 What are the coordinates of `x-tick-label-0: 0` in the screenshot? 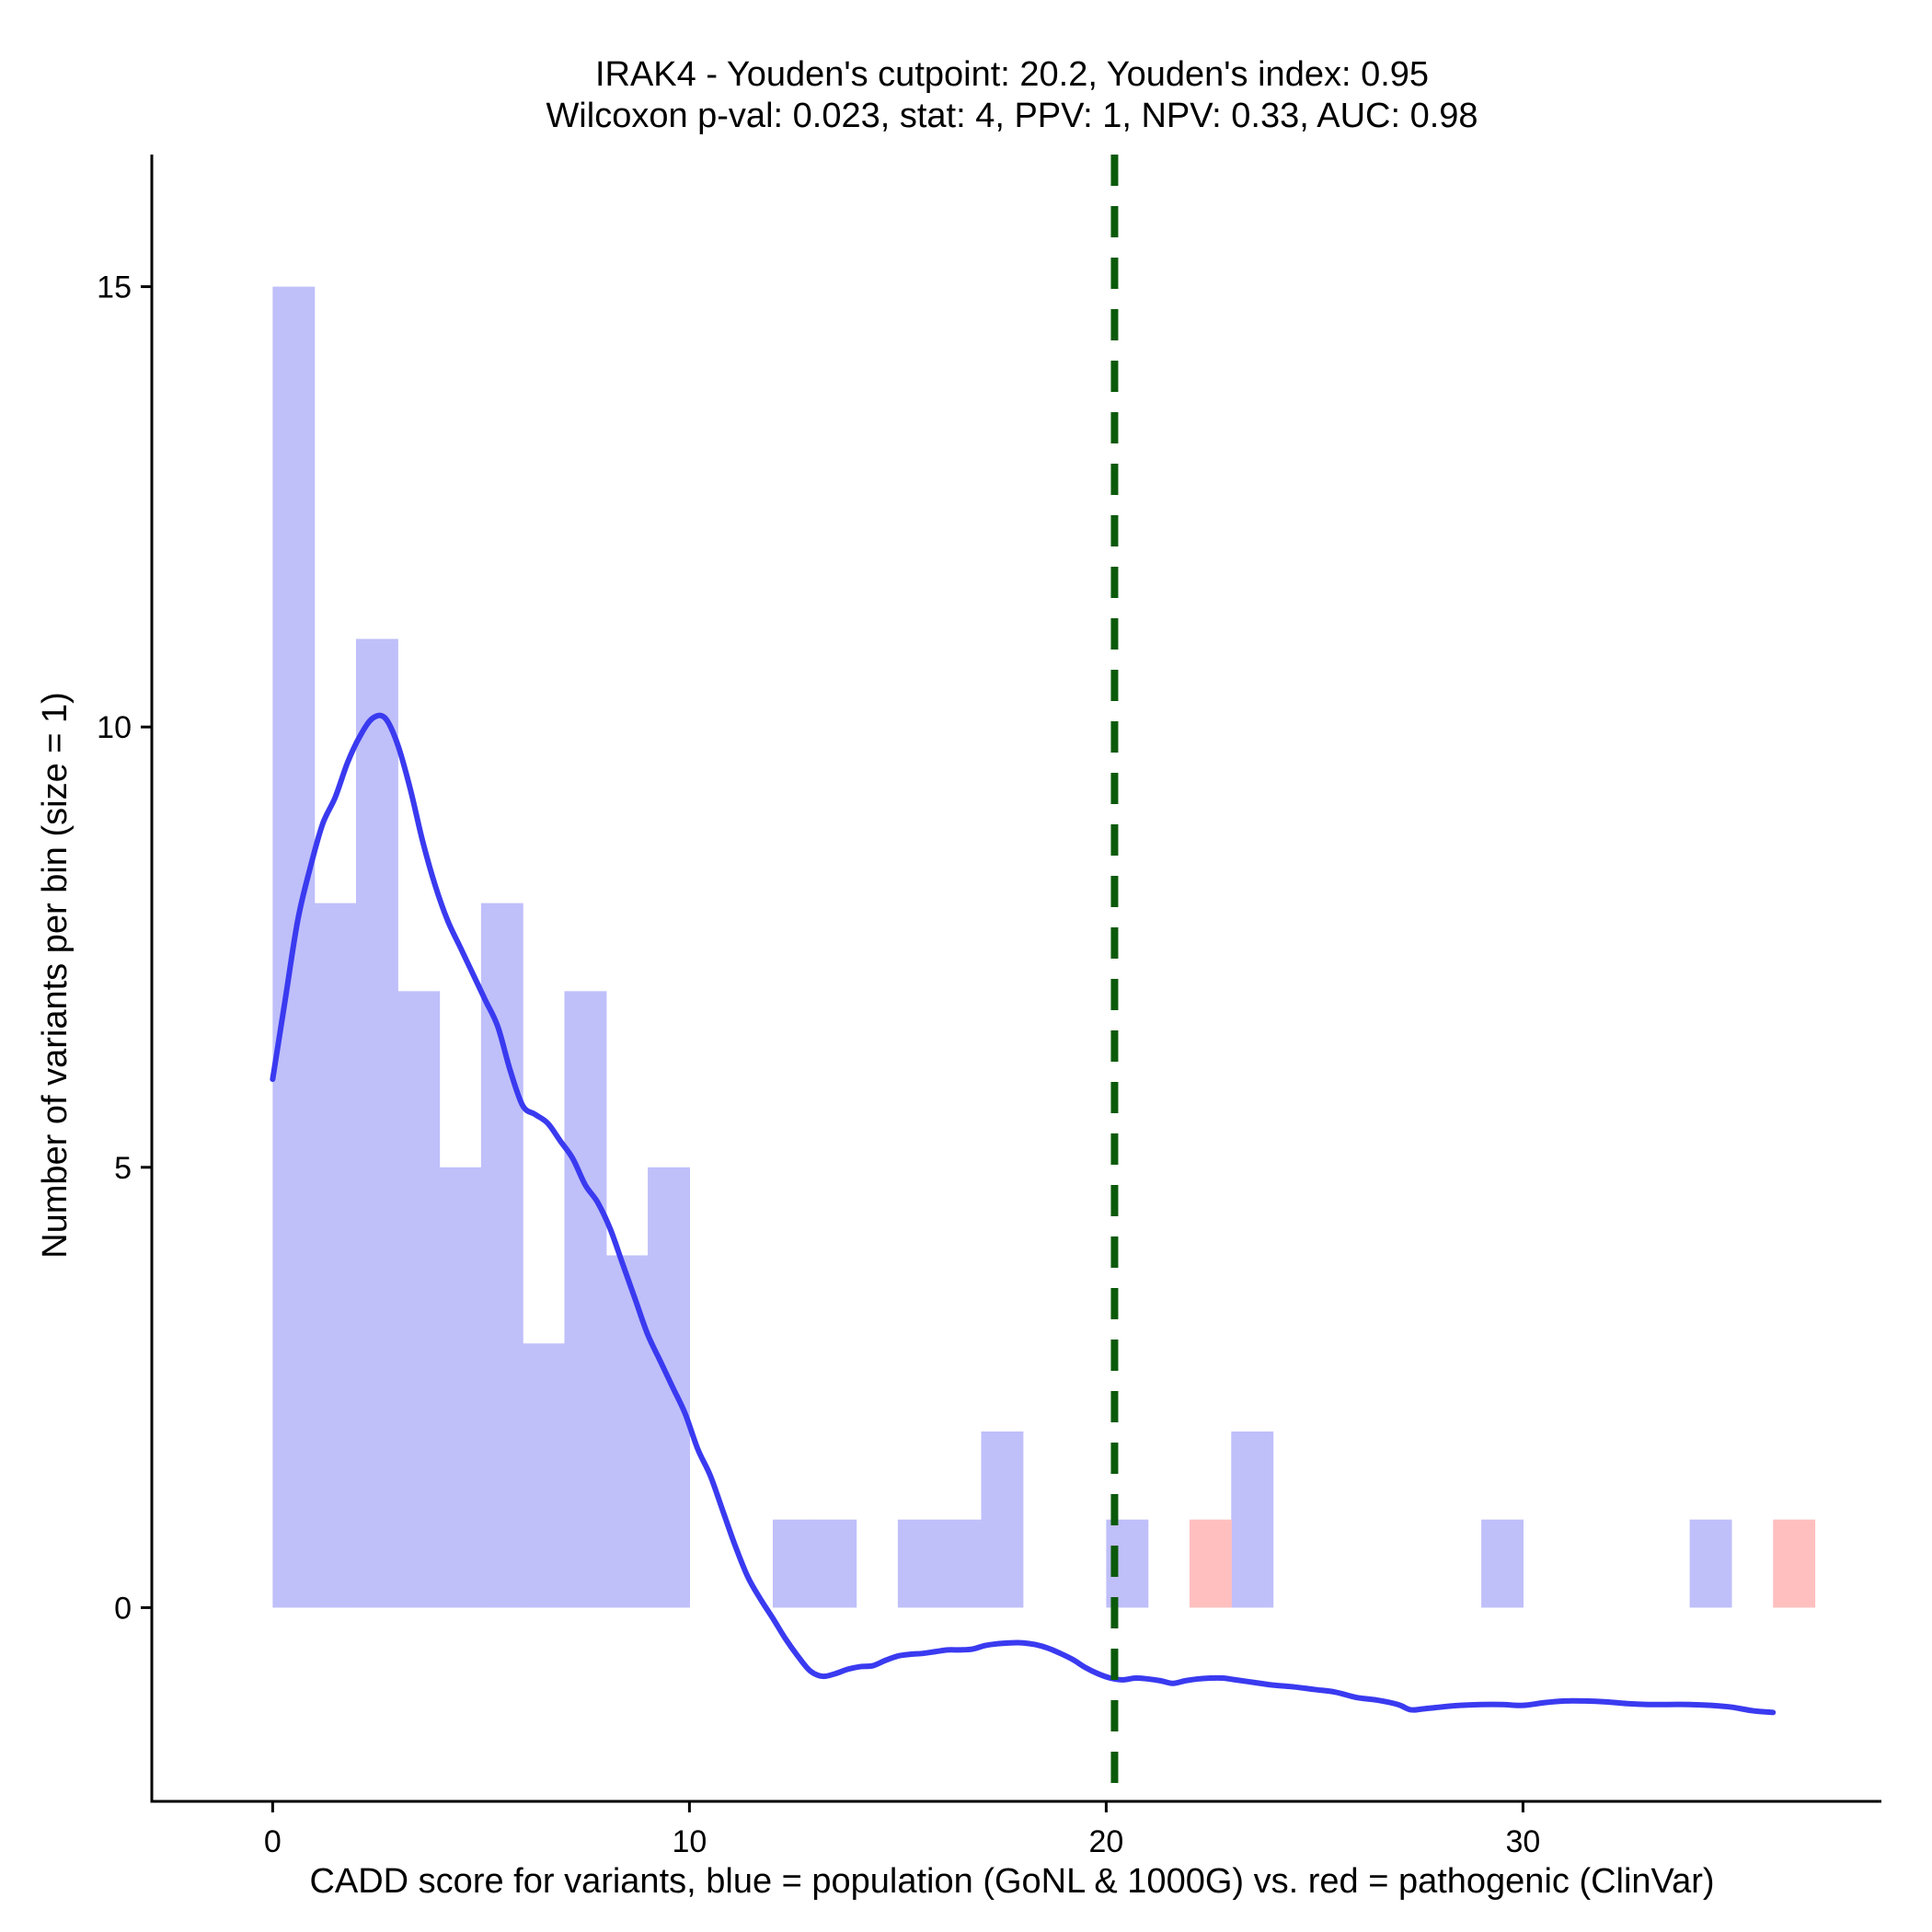 It's located at (273, 1841).